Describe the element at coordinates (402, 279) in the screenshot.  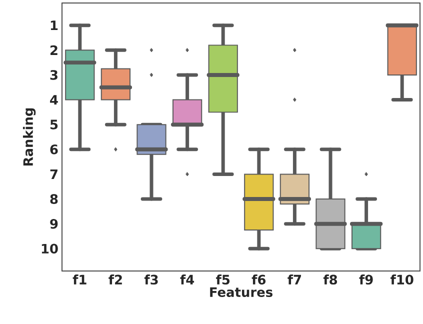
I see `x-tick-label: f10` at that location.